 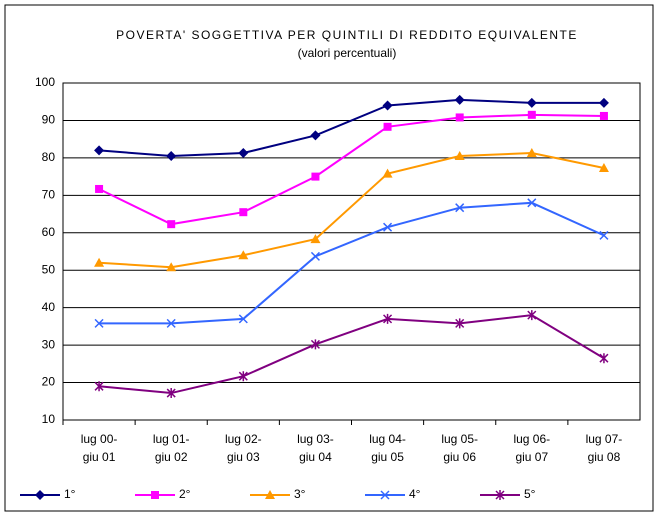 I want to click on x-tick-label: lug 03- giu 04, so click(x=315, y=448).